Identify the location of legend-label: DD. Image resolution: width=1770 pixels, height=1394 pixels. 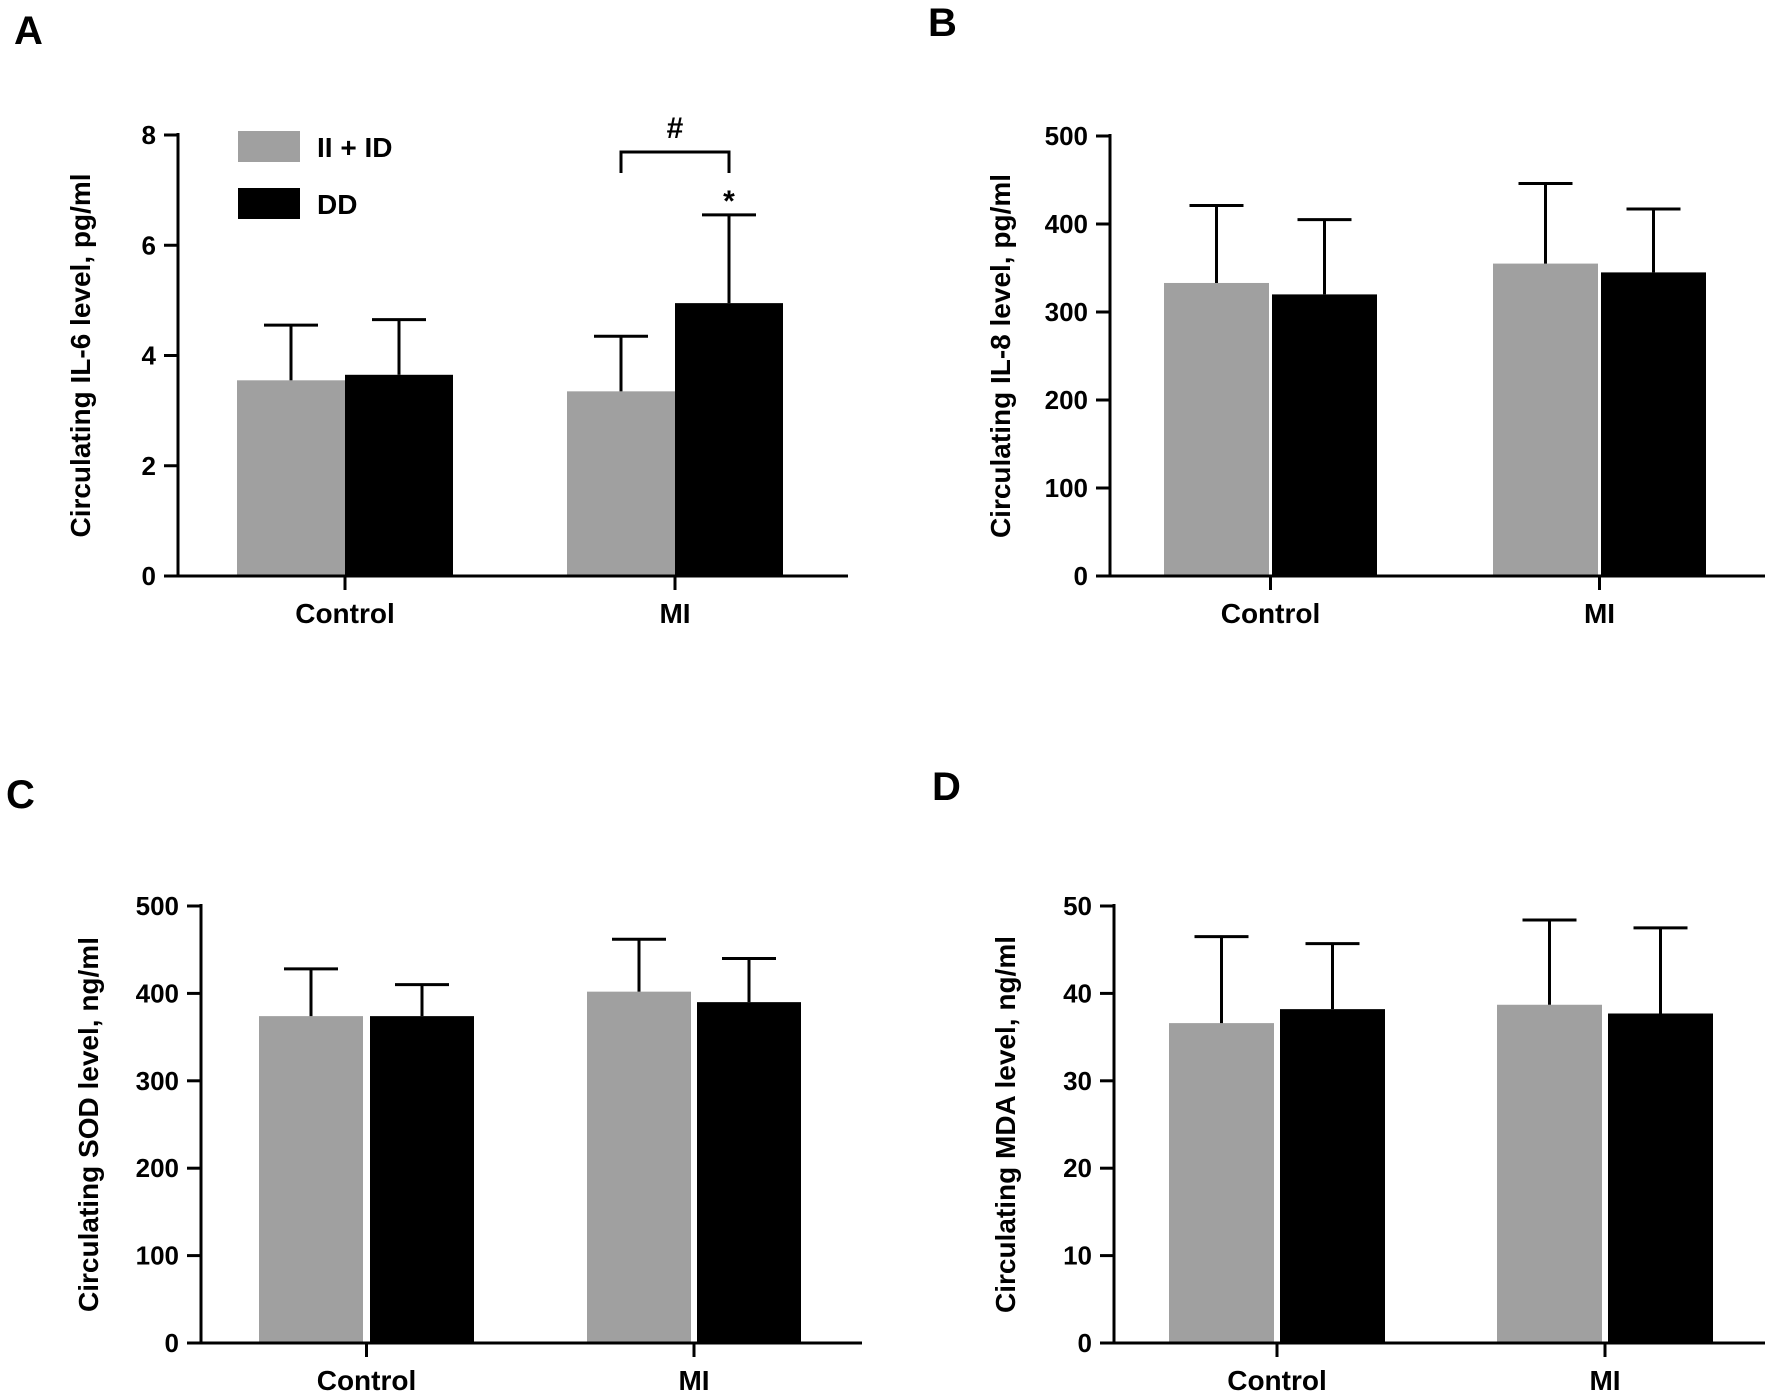
(337, 204).